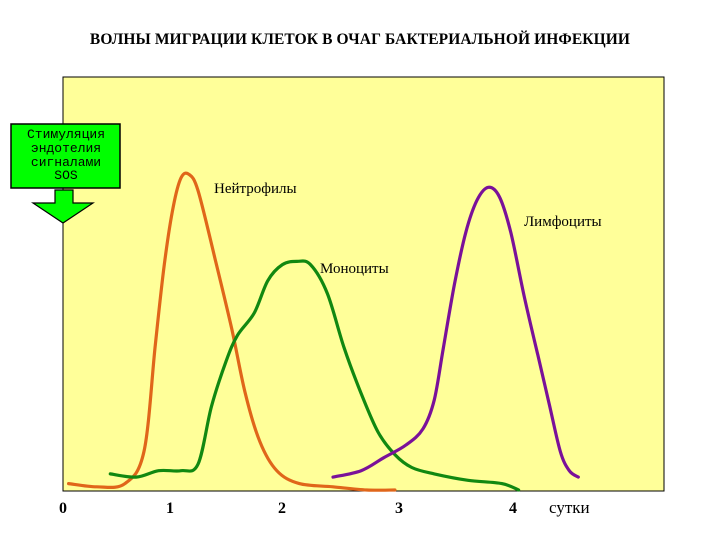  I want to click on x-tick-label: 4, so click(513, 508).